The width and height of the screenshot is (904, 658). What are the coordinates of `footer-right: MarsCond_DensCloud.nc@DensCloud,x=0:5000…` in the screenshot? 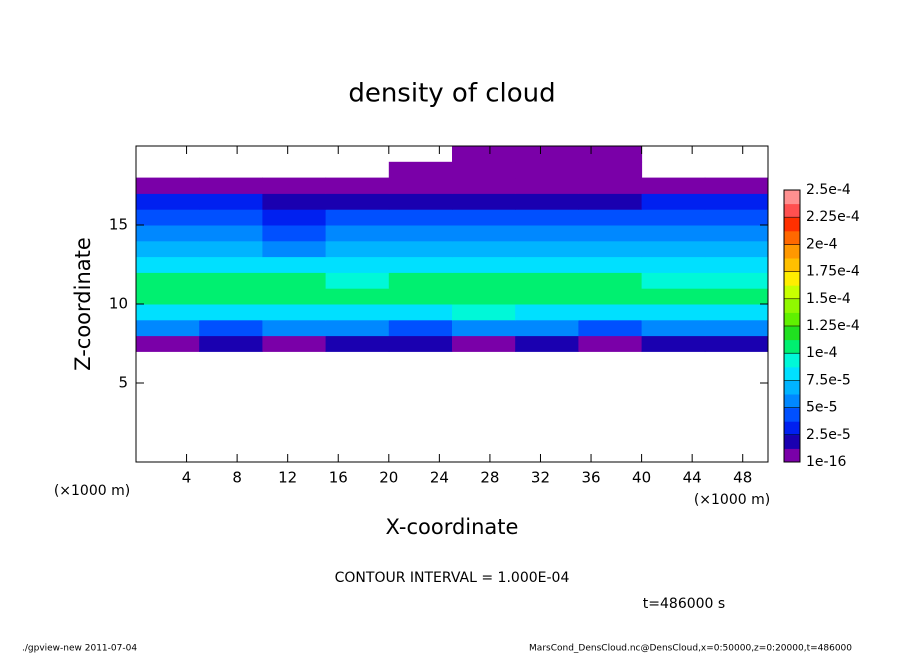 It's located at (690, 649).